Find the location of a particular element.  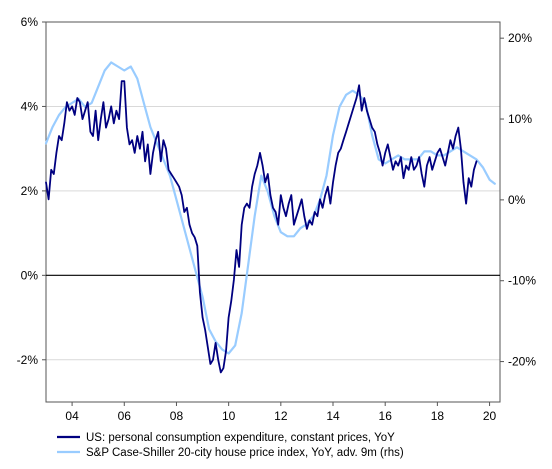

left-tick-label: 6% is located at coordinates (30, 22).